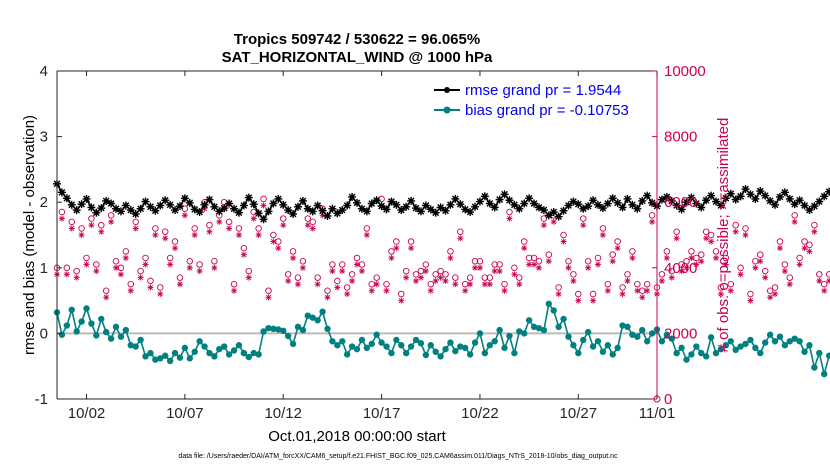 The image size is (830, 470). I want to click on chart-title: Tropics 509742 / 530622 = 96.065%, so click(357, 39).